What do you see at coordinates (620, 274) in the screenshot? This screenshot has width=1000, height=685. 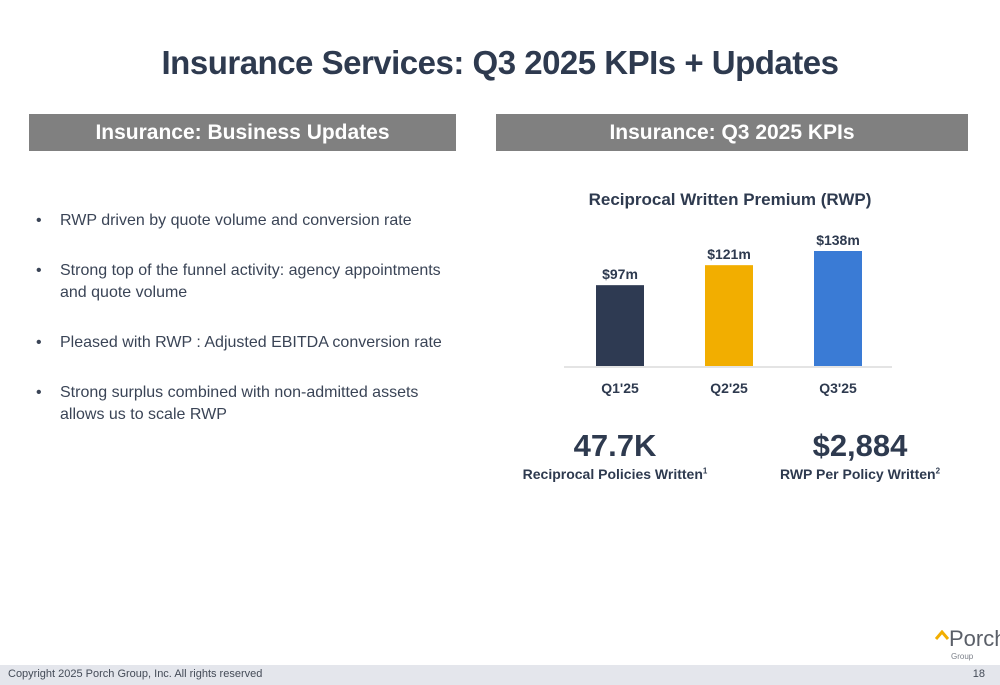 I see `bar-data-label: $97m` at bounding box center [620, 274].